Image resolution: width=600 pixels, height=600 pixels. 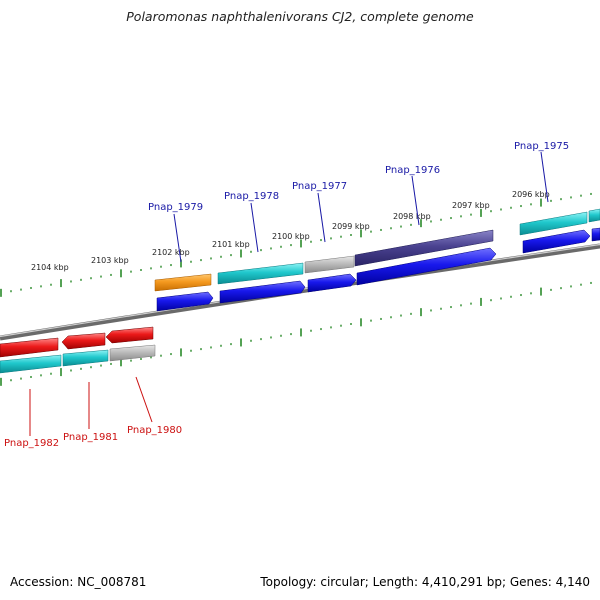 What do you see at coordinates (412, 170) in the screenshot?
I see `gene-label-pnap-1976: Pnap_1976` at bounding box center [412, 170].